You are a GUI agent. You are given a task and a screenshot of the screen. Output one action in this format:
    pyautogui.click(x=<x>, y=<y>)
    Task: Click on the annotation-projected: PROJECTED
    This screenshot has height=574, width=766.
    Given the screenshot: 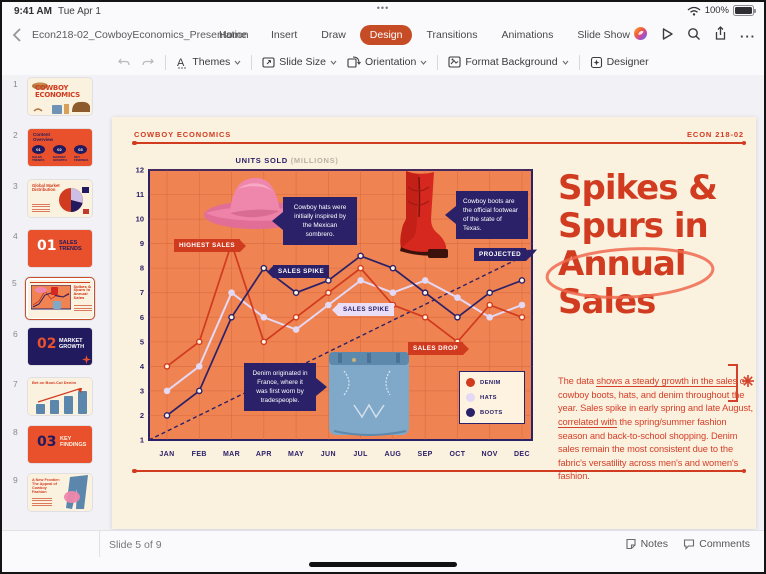 What is the action you would take?
    pyautogui.click(x=503, y=254)
    